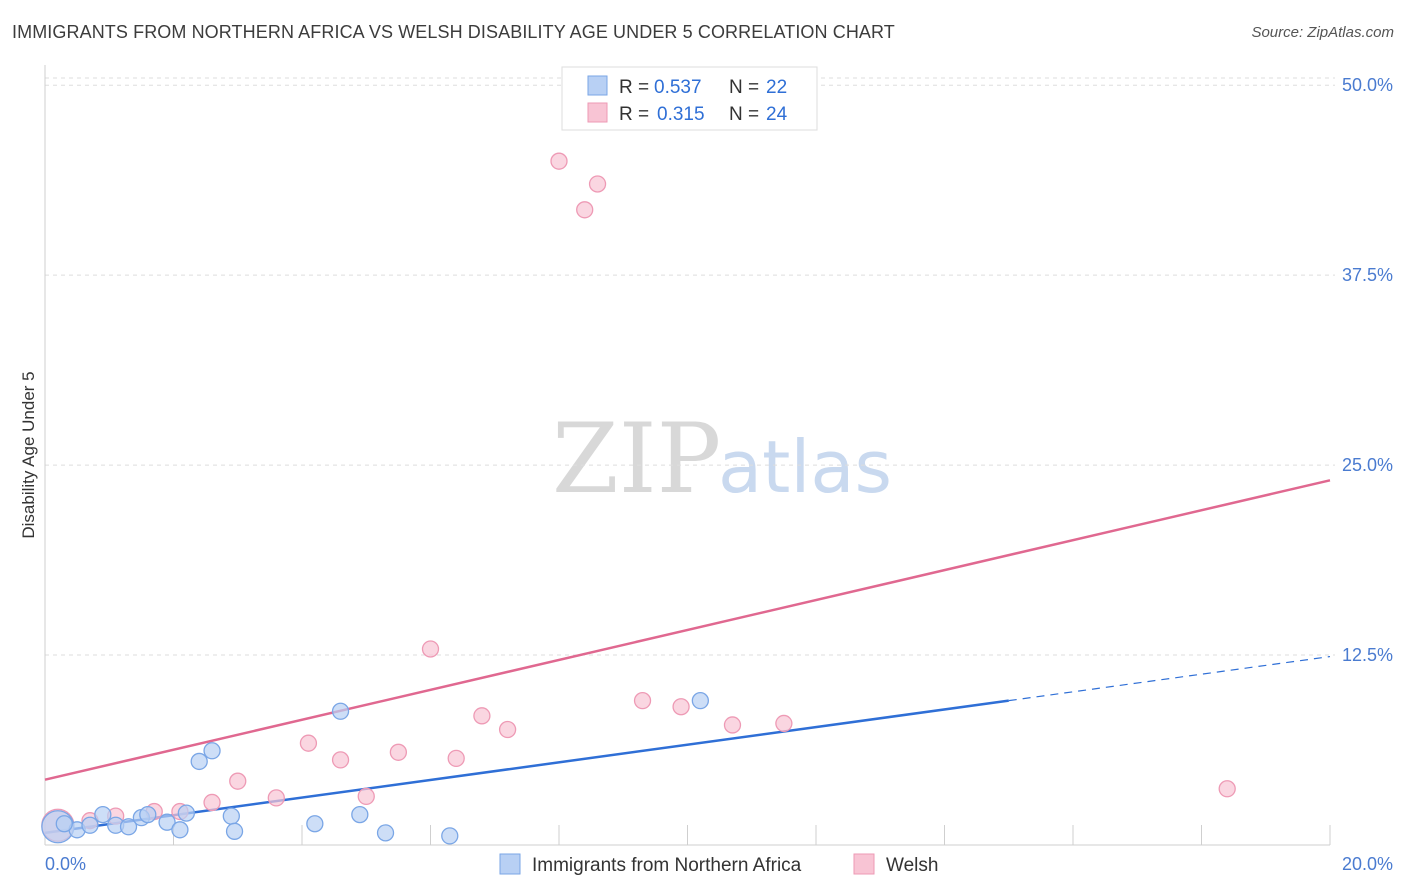 This screenshot has height=892, width=1406. Describe the element at coordinates (777, 114) in the screenshot. I see `legend-n-value-2: 24` at that location.